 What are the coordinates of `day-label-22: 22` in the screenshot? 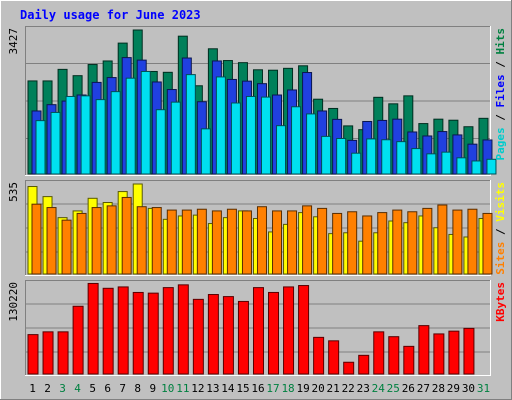 It's located at (348, 388).